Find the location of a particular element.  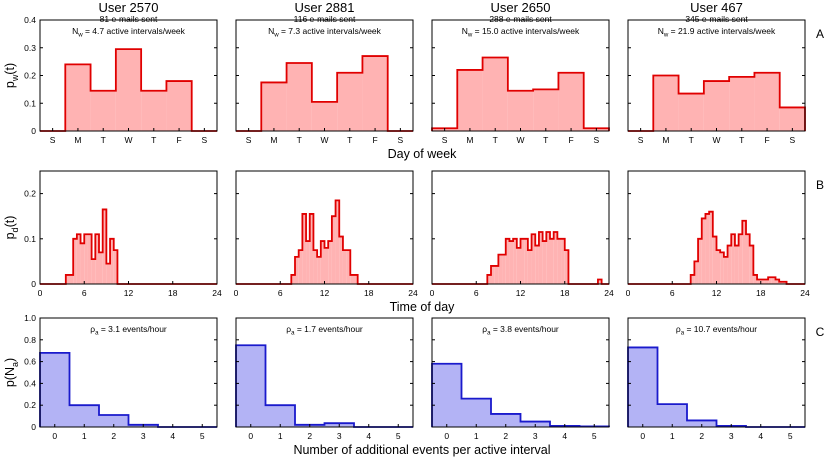

x-tick-label: F is located at coordinates (570, 140).